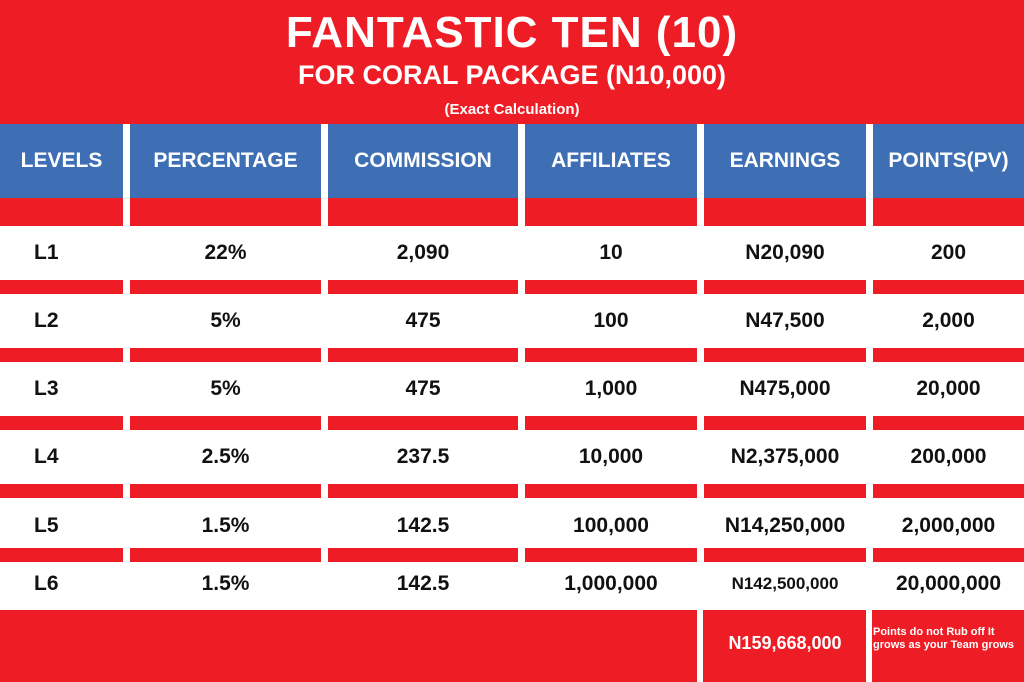 This screenshot has width=1024, height=682. Describe the element at coordinates (785, 583) in the screenshot. I see `cell-earnings: N142,500,000` at that location.